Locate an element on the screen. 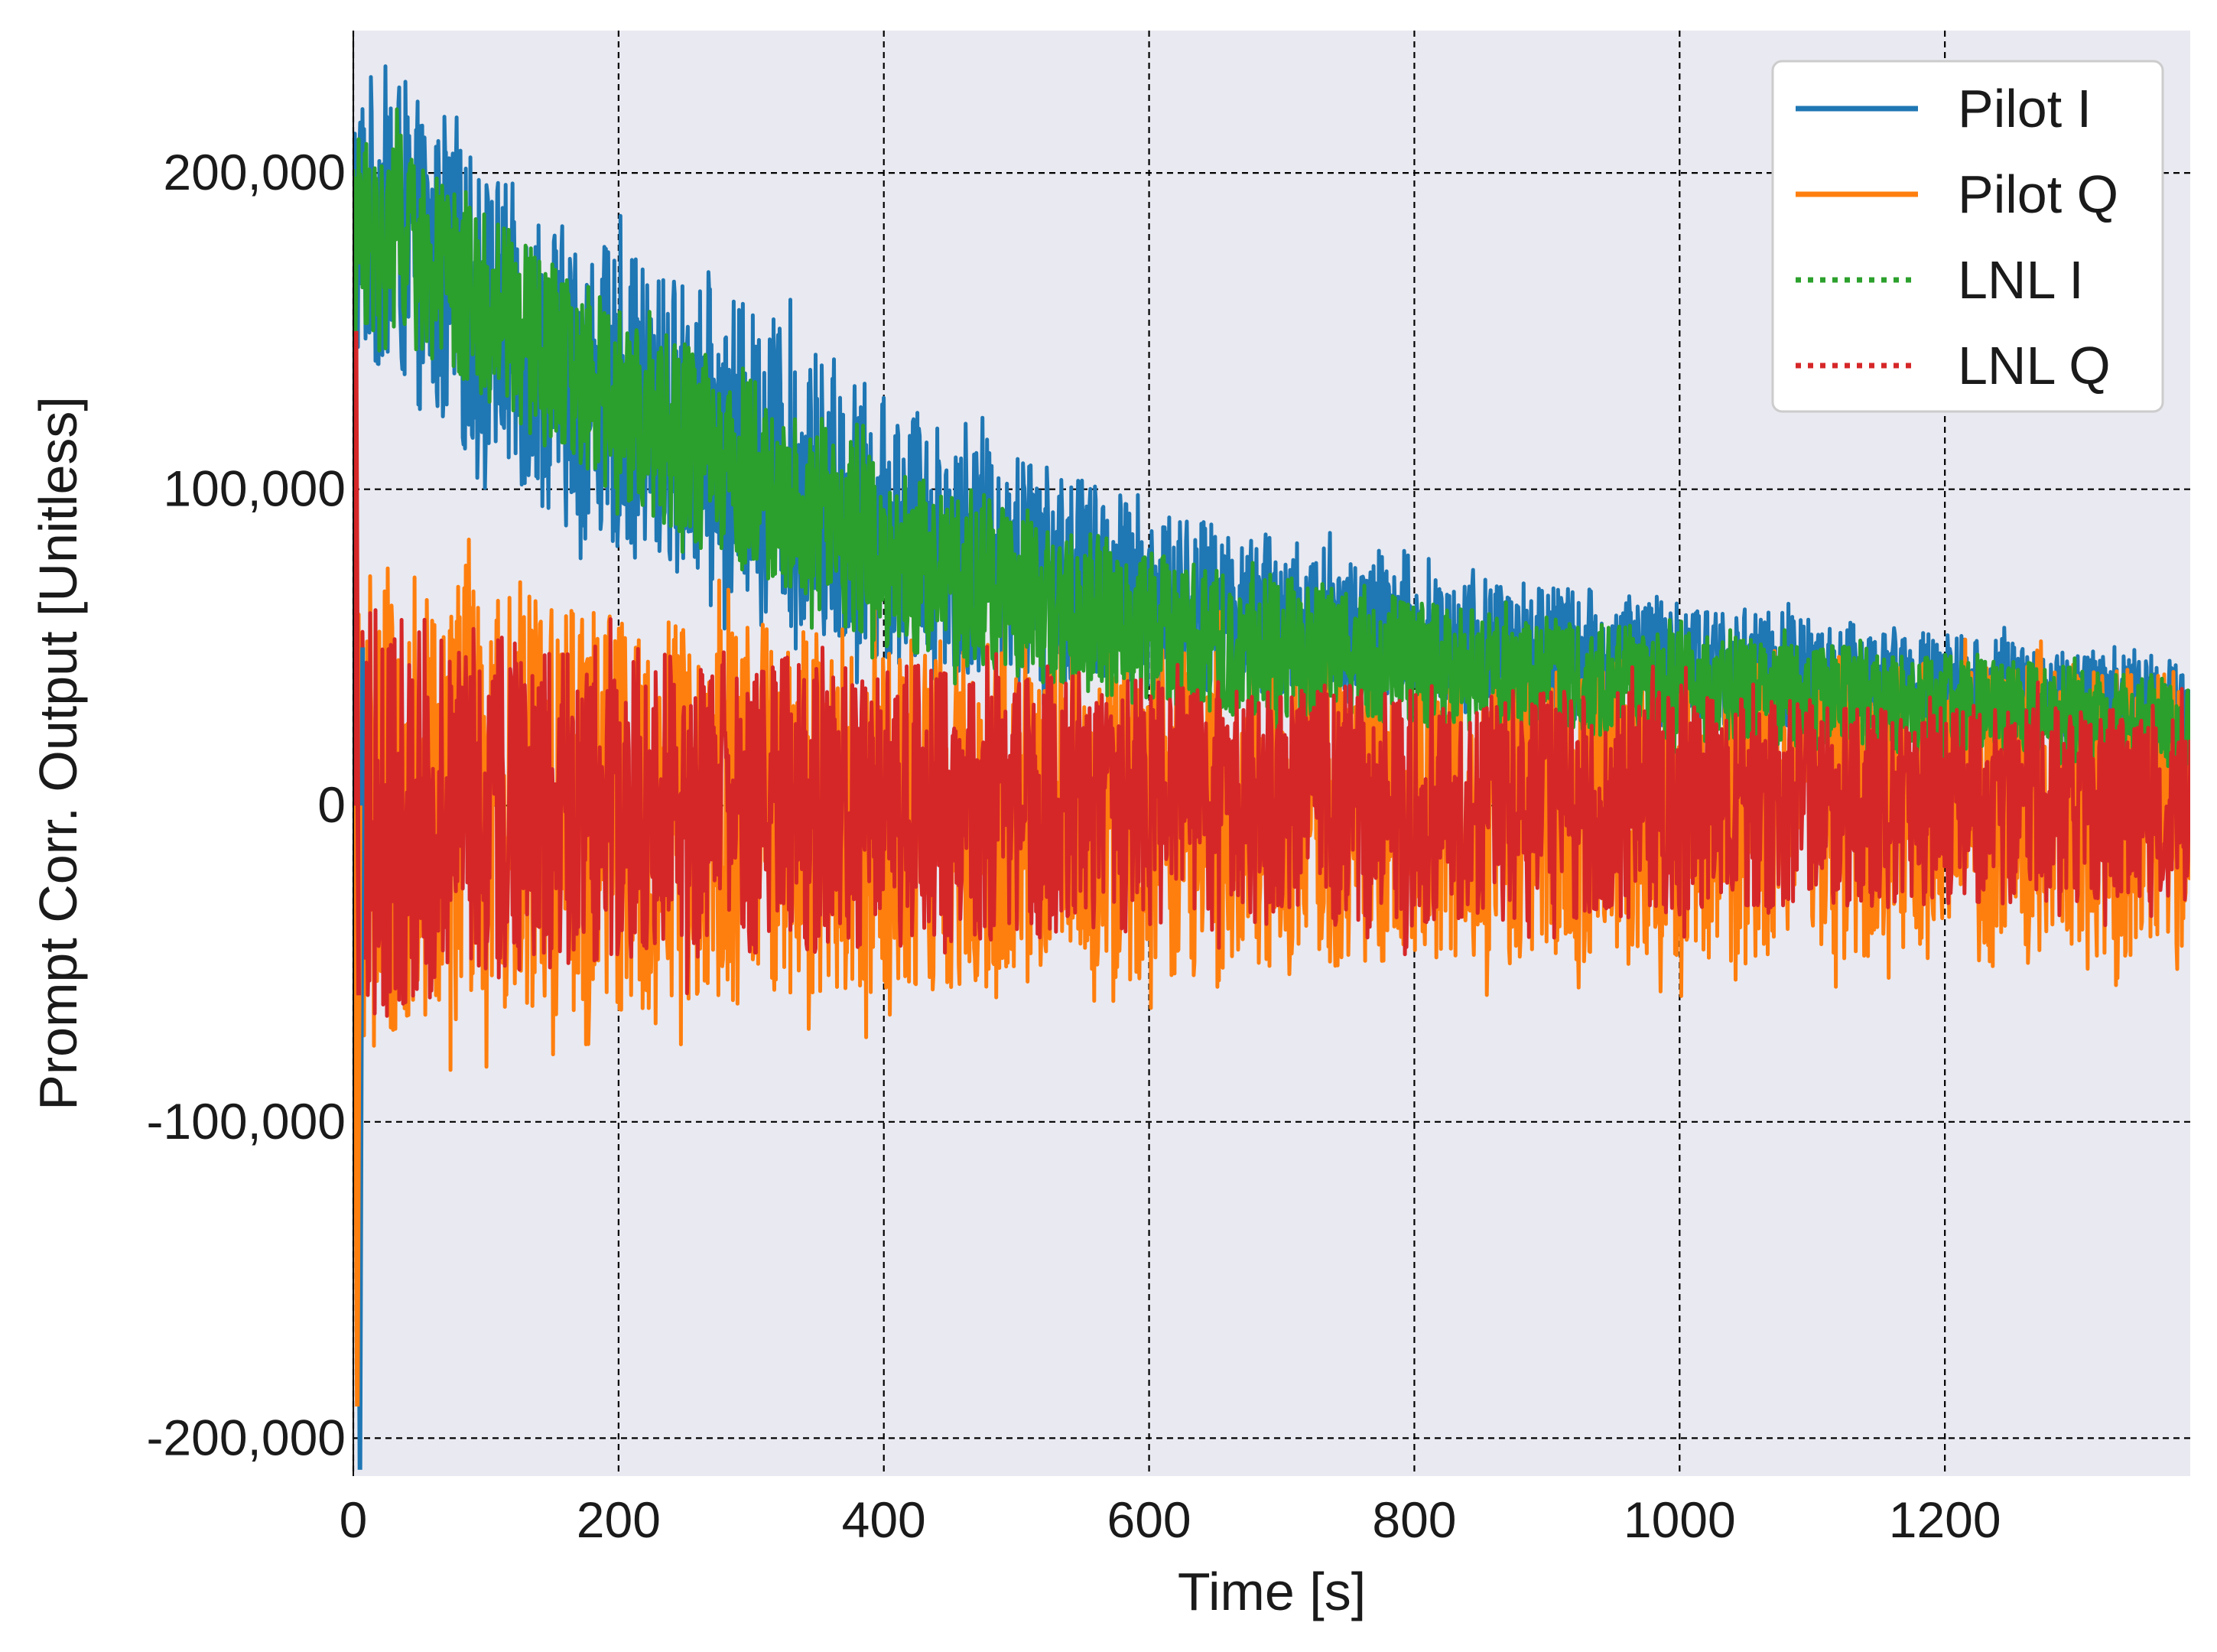 The height and width of the screenshot is (1652, 2217). x-tick-label: 600 is located at coordinates (1149, 1520).